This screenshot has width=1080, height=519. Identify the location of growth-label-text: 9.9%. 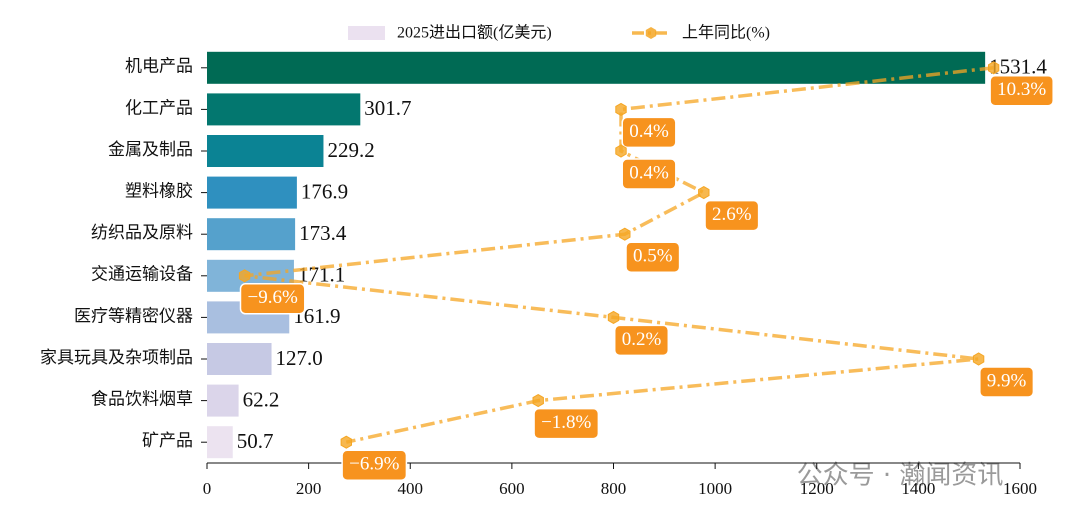
(1007, 380).